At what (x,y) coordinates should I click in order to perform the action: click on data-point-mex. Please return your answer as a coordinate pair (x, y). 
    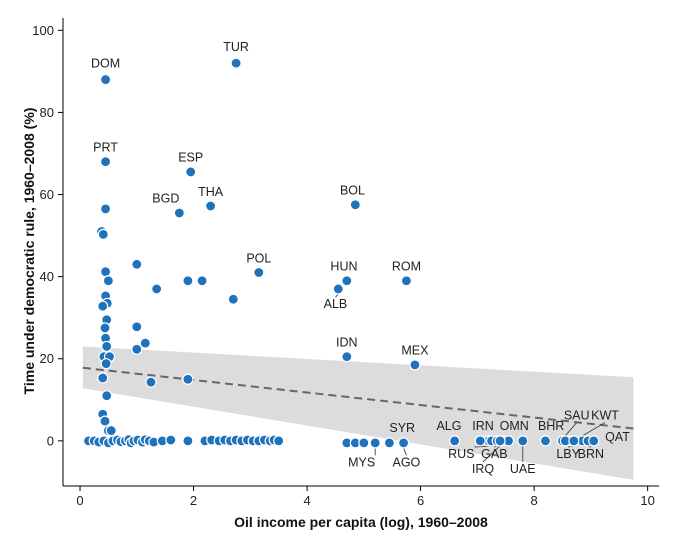
    Looking at the image, I should click on (415, 365).